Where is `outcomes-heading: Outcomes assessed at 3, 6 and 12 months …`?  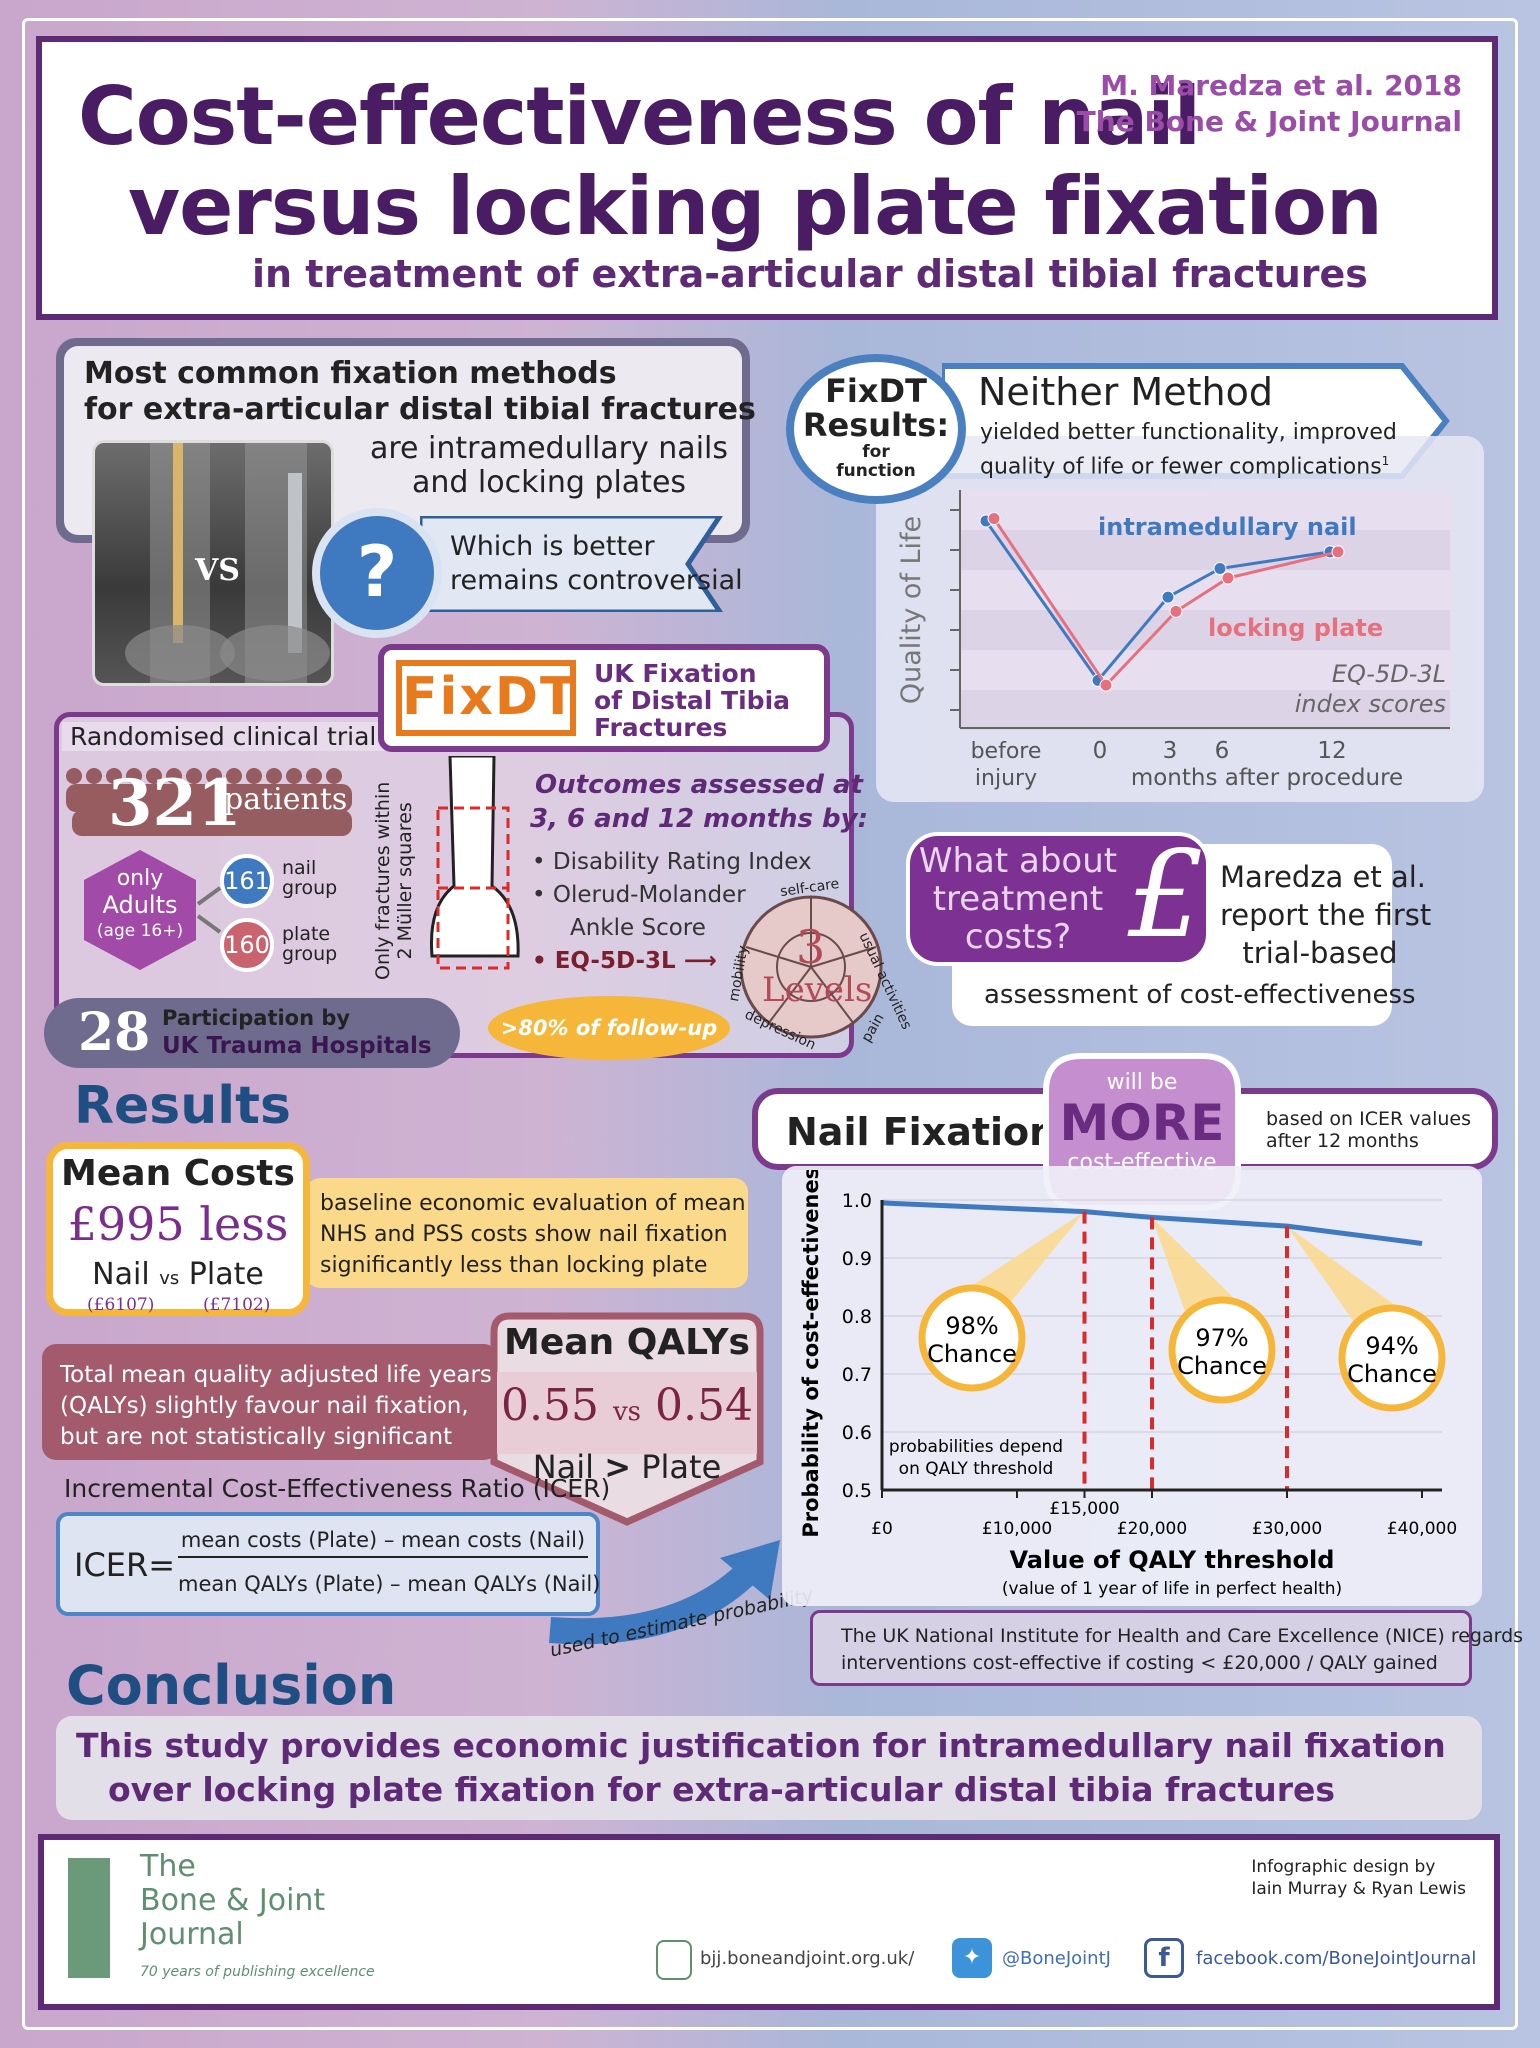
outcomes-heading: Outcomes assessed at 3, 6 and 12 months … is located at coordinates (699, 802).